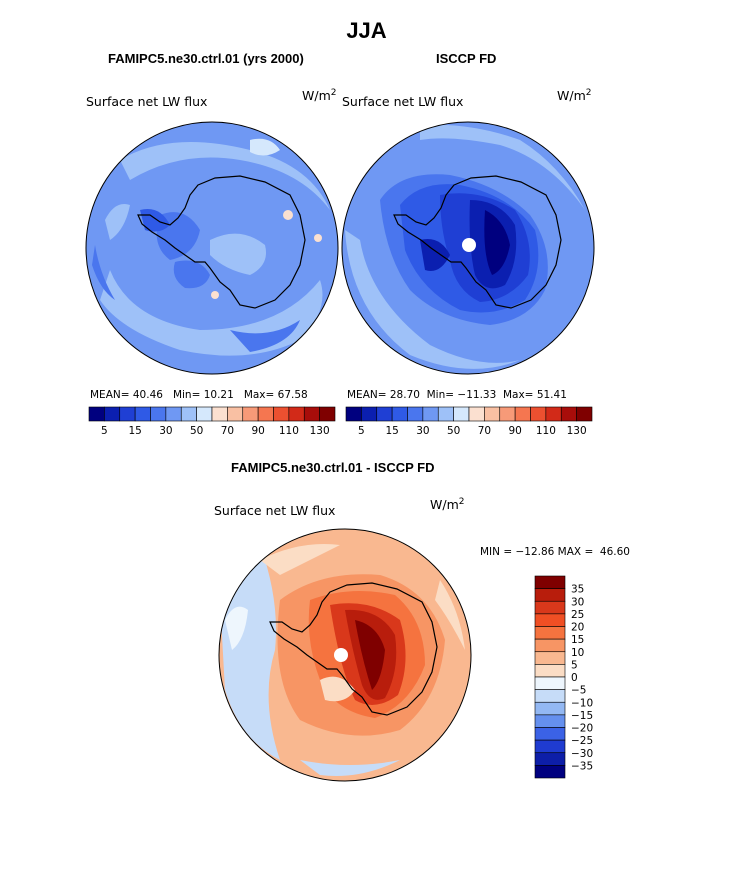 The height and width of the screenshot is (882, 733). What do you see at coordinates (403, 101) in the screenshot?
I see `panel-obs-field-label: Surface net LW flux` at bounding box center [403, 101].